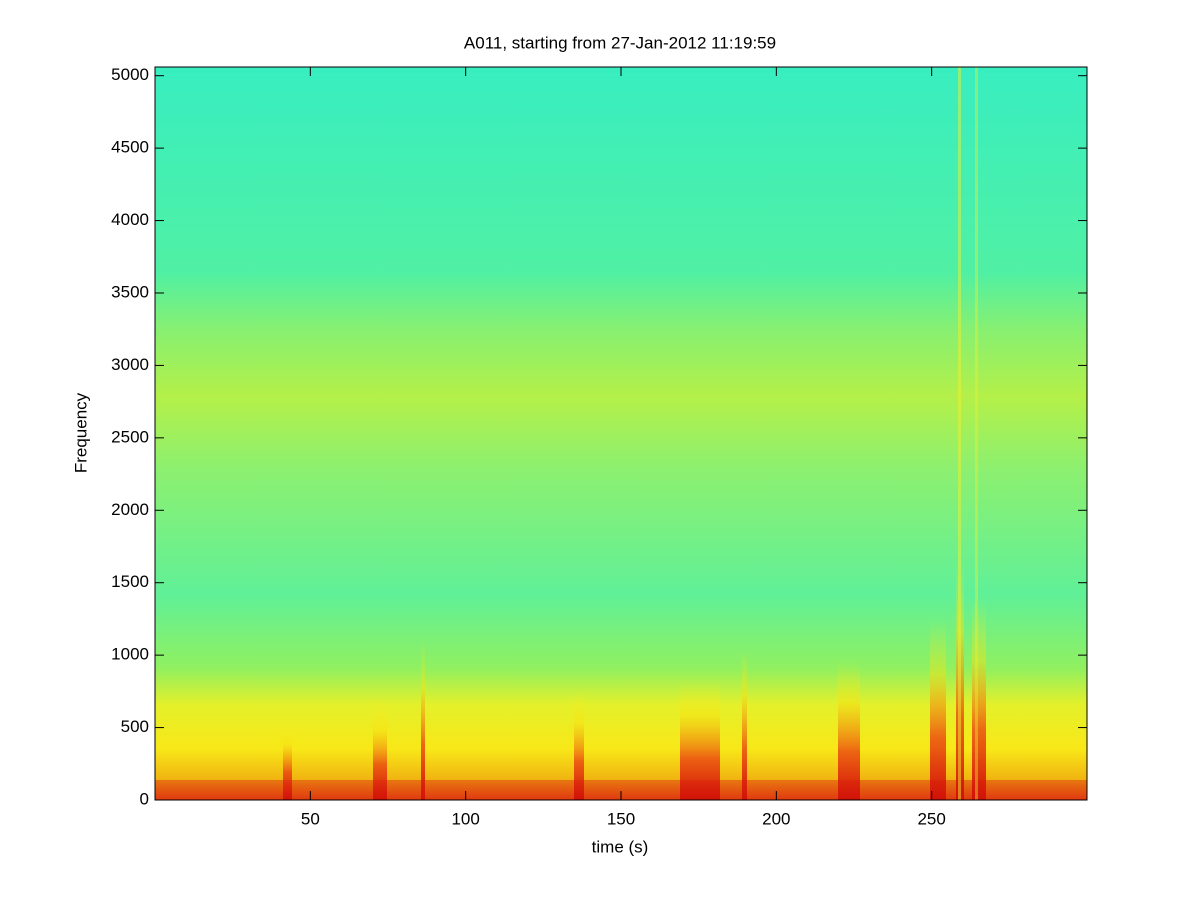 Image resolution: width=1200 pixels, height=900 pixels. What do you see at coordinates (130, 74) in the screenshot?
I see `y-tick-label: 5000` at bounding box center [130, 74].